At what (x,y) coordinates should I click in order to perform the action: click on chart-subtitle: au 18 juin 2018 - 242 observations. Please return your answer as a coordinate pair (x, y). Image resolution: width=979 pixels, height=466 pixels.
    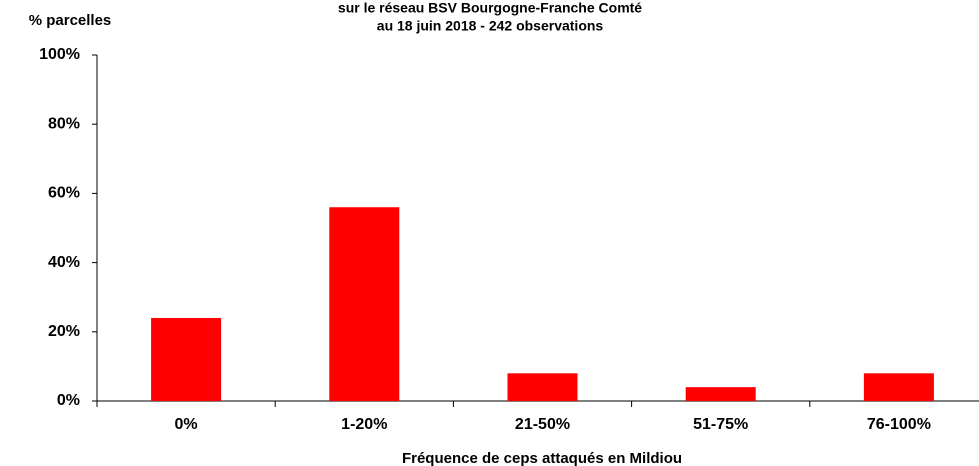
    Looking at the image, I should click on (490, 26).